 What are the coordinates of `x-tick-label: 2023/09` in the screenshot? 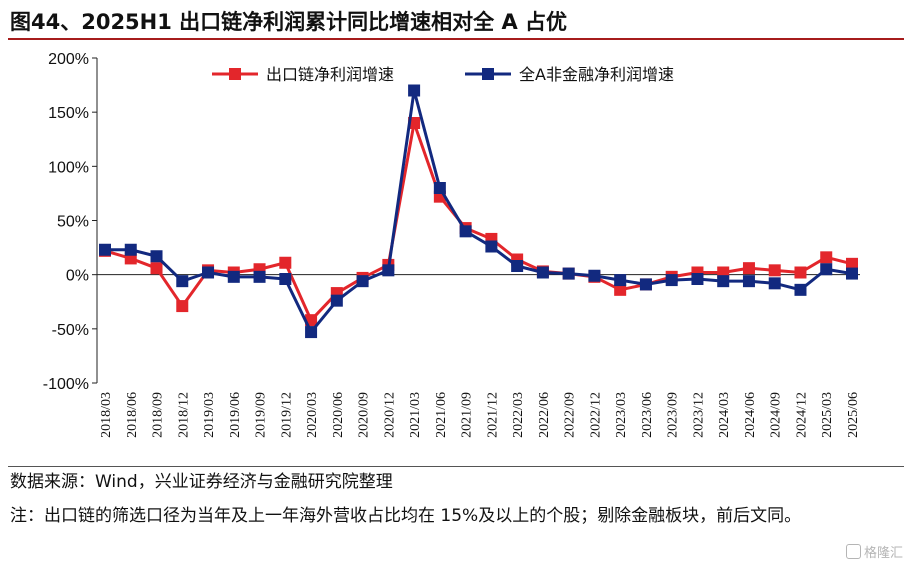 It's located at (673, 415).